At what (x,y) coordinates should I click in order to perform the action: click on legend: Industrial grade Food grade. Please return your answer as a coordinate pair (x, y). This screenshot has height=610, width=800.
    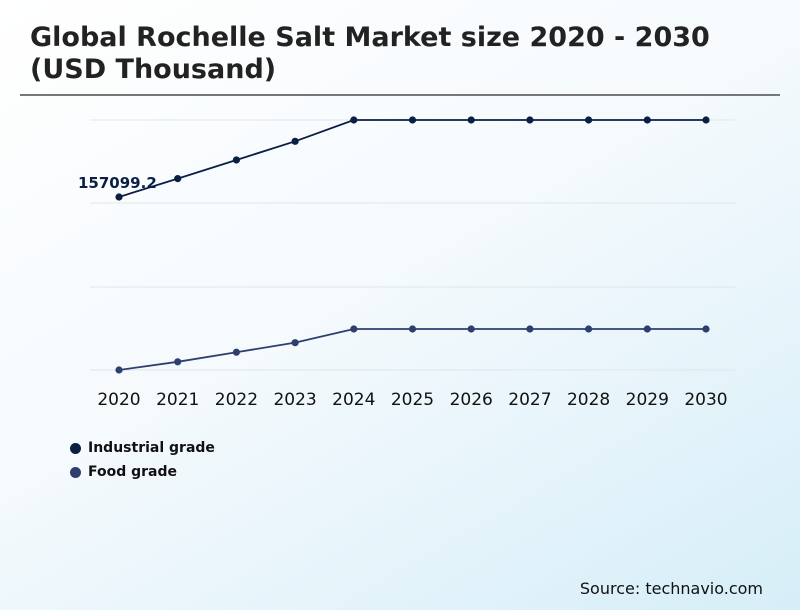
    Looking at the image, I should click on (142, 460).